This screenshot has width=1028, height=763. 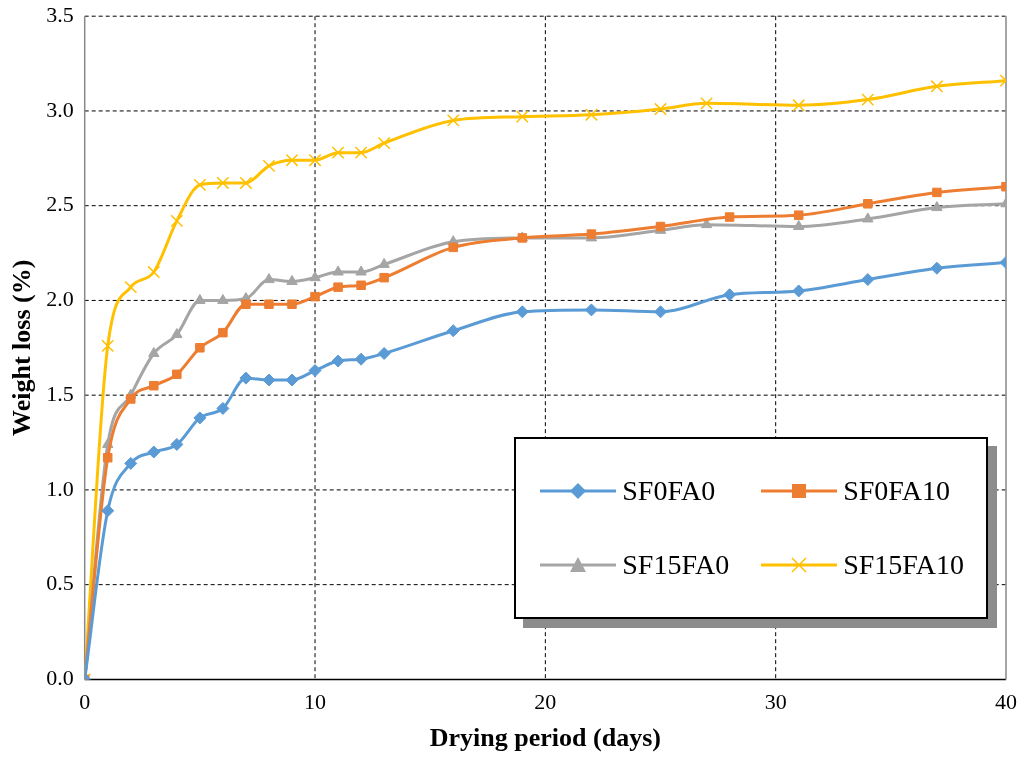 What do you see at coordinates (60, 299) in the screenshot?
I see `y-tick-label: 2.0` at bounding box center [60, 299].